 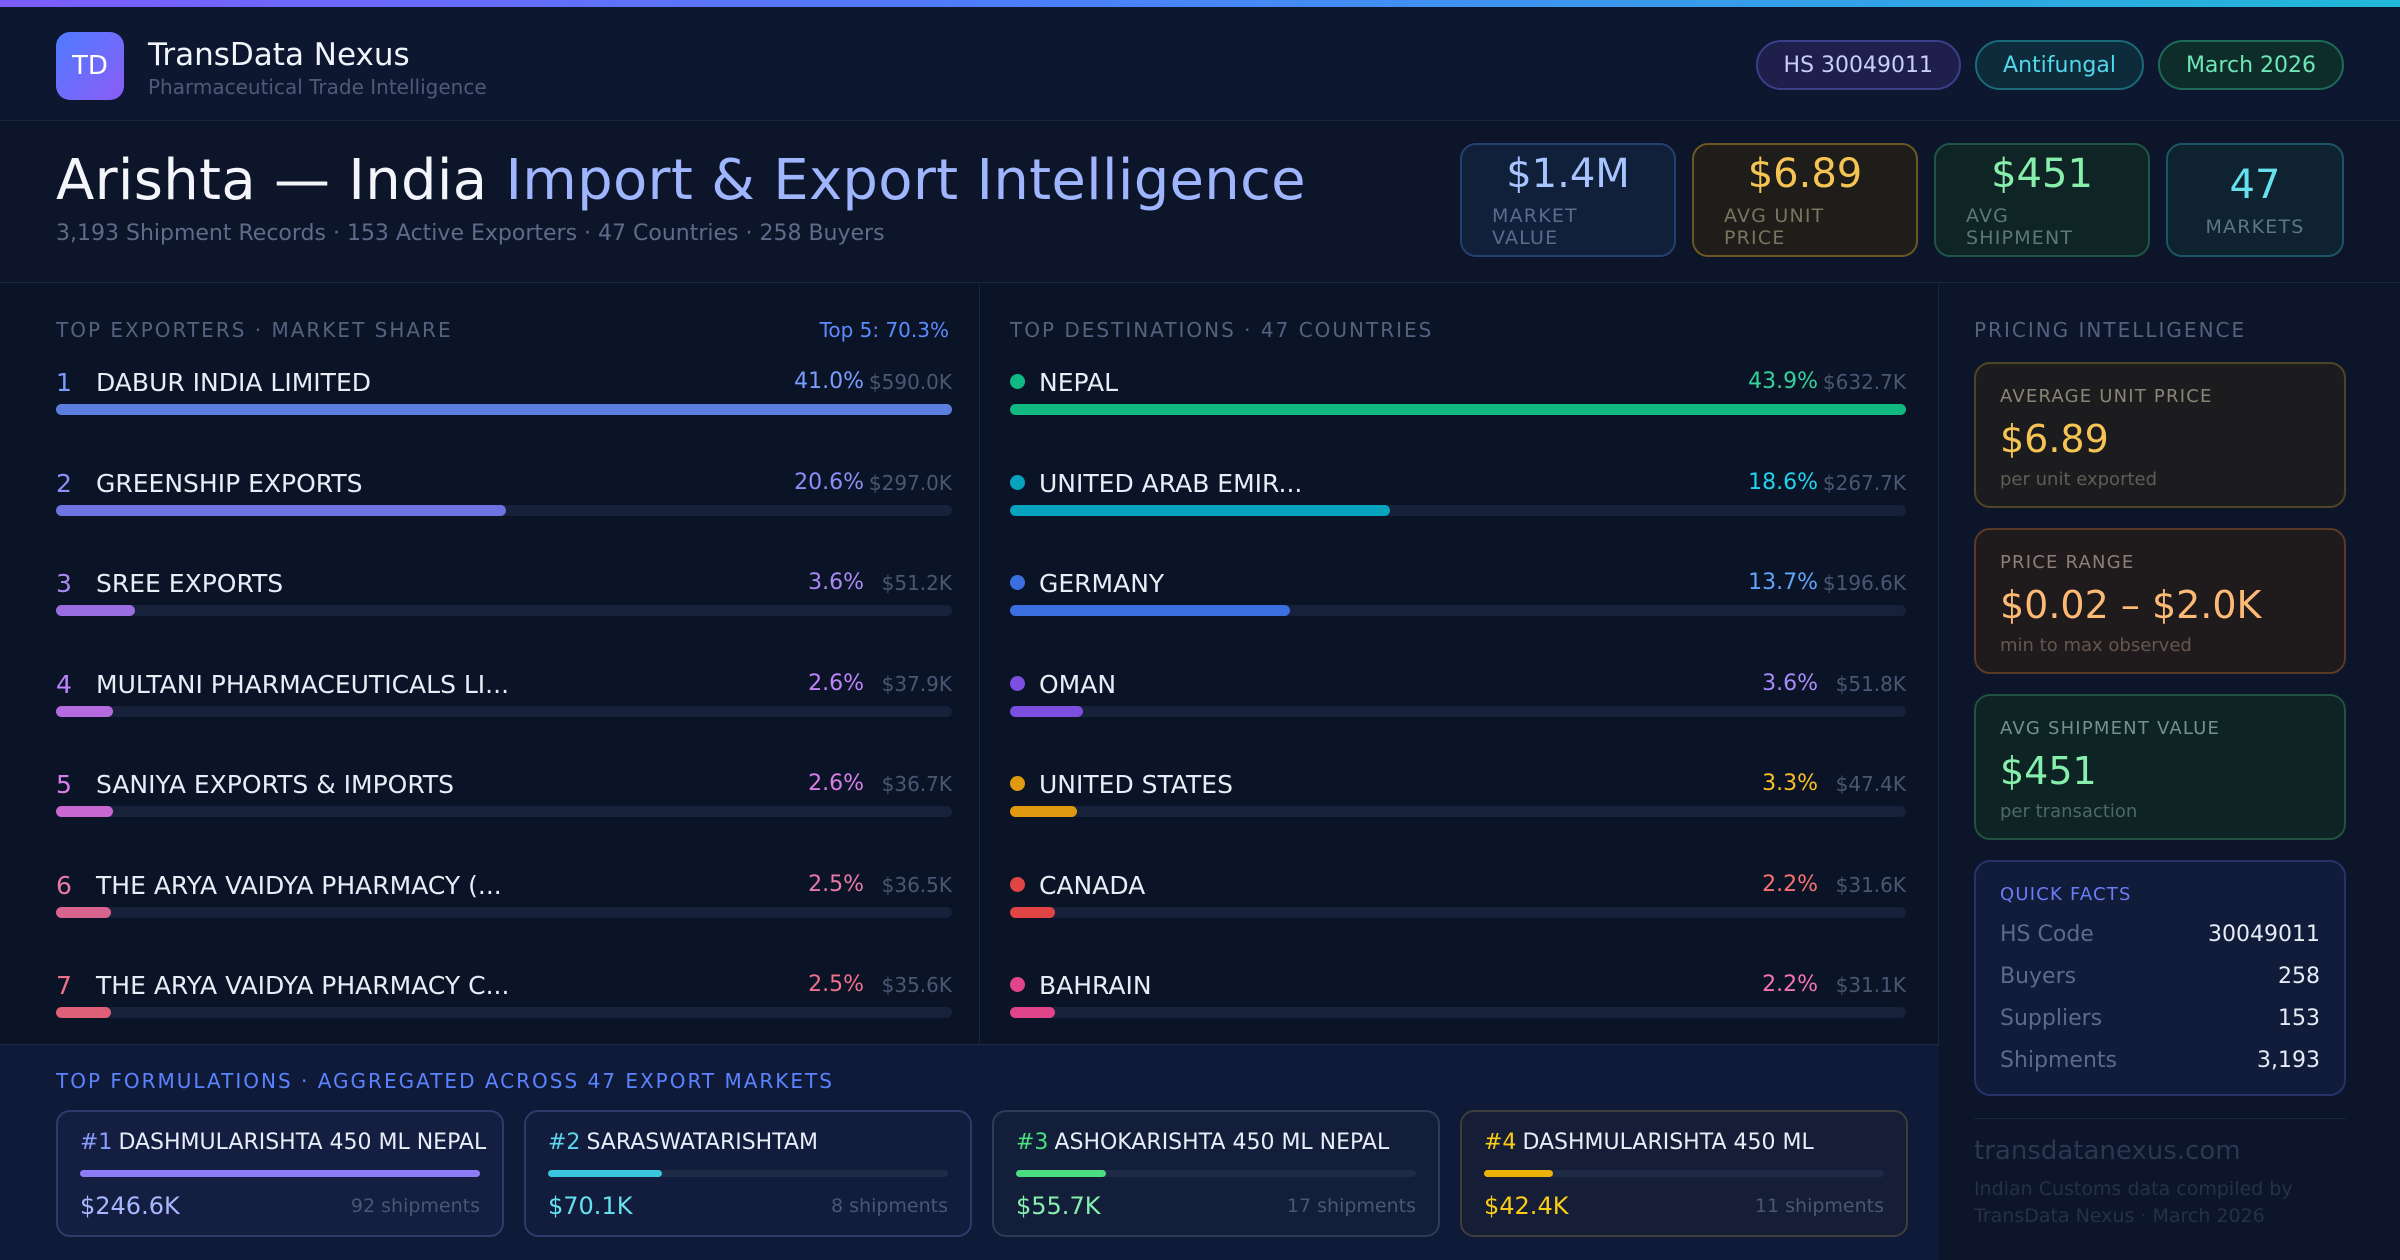 I want to click on destination-row: NEPAL 43.9% $632.7K, so click(x=1458, y=398).